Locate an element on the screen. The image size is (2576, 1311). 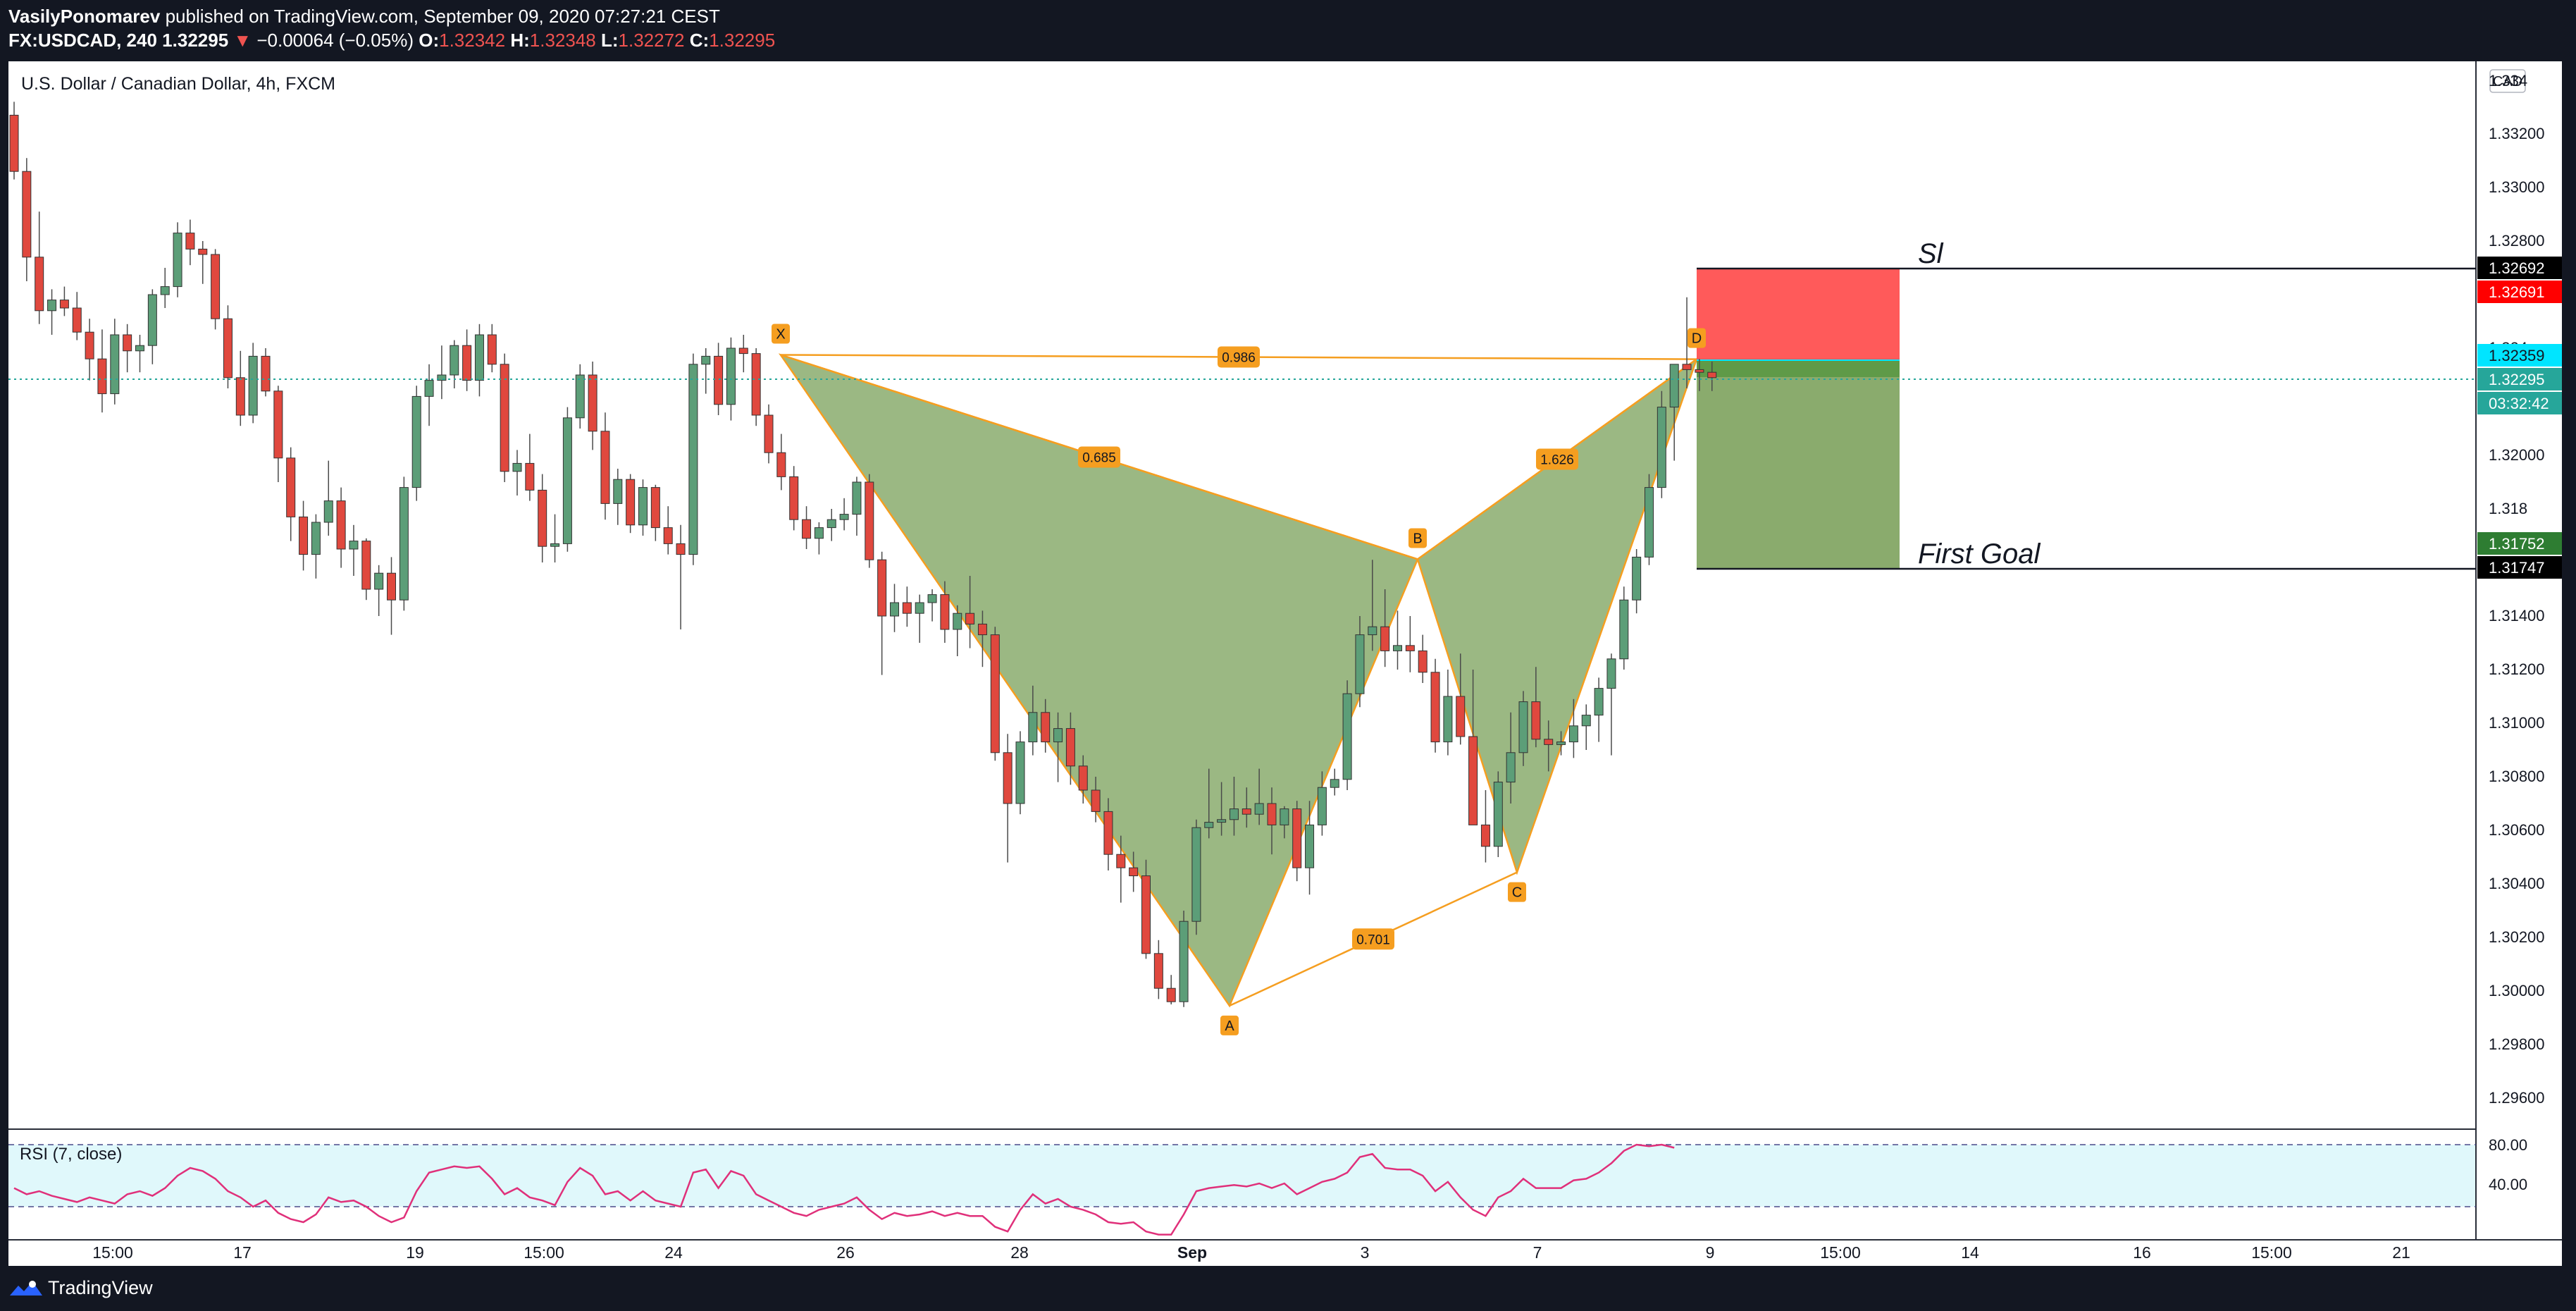
ratio-label: 1.626 is located at coordinates (1557, 461).